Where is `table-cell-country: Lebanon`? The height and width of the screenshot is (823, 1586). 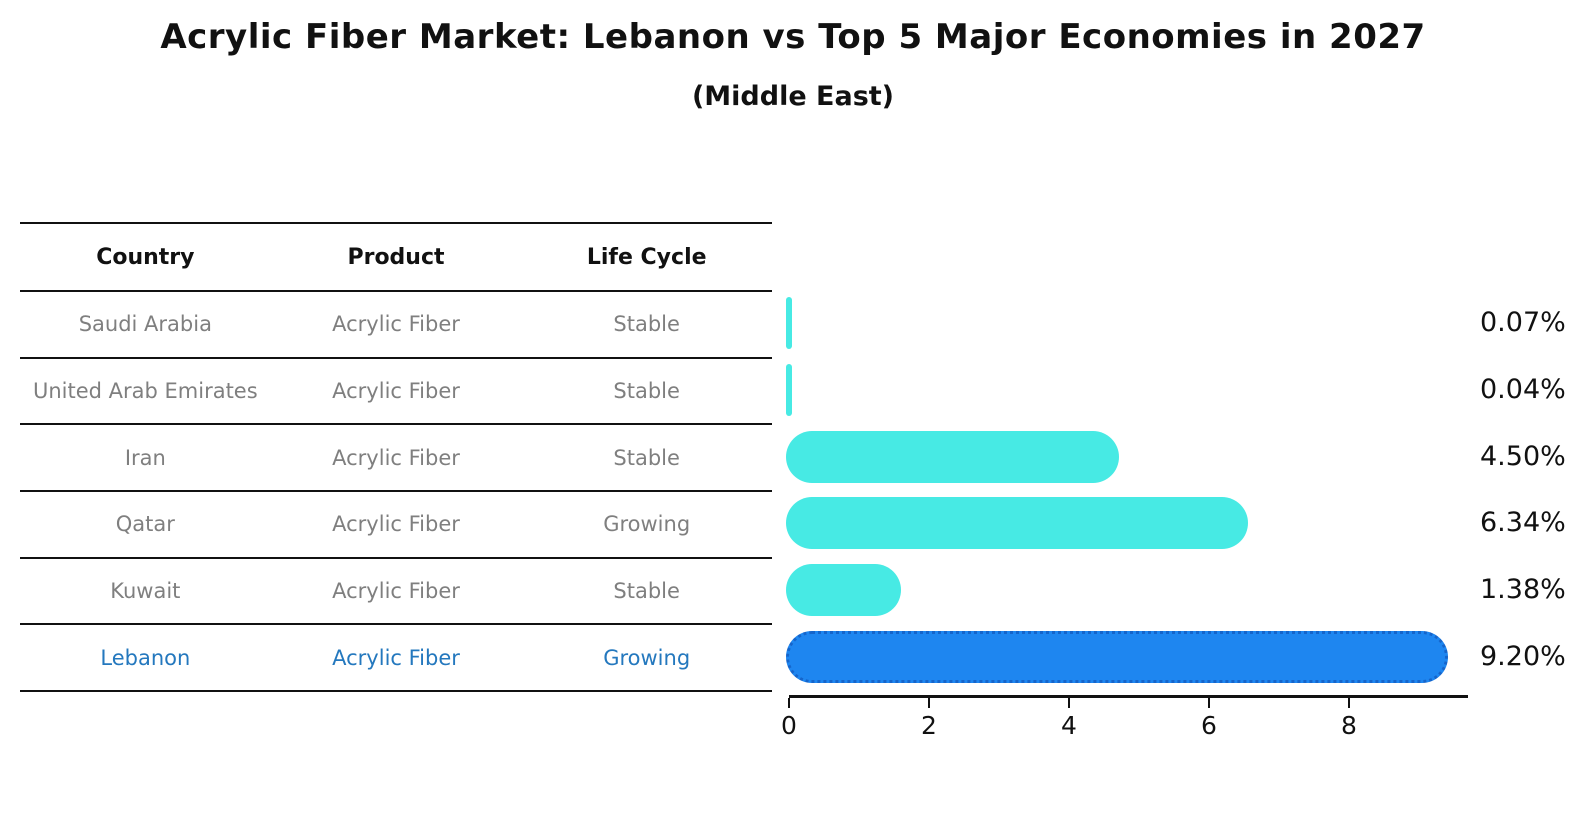
table-cell-country: Lebanon is located at coordinates (145, 657).